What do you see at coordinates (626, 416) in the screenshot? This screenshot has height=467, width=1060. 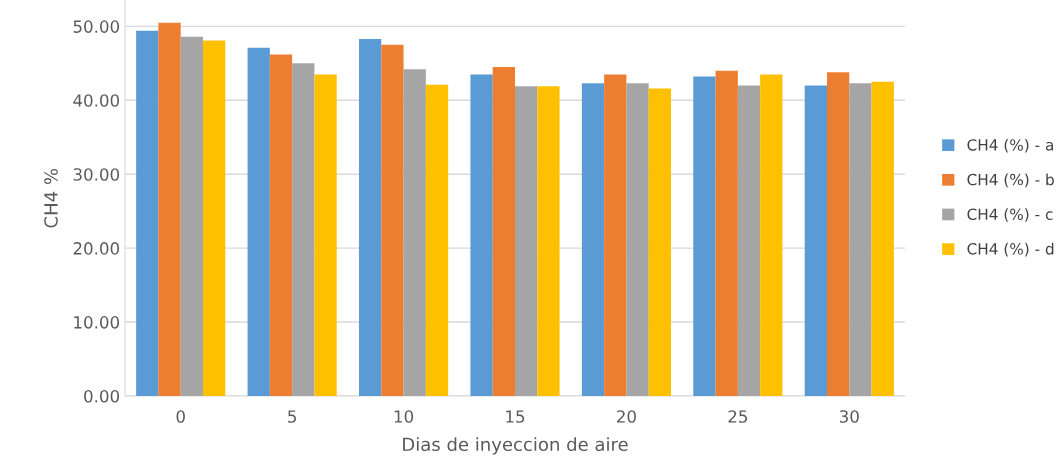 I see `x-tick-label: 20` at bounding box center [626, 416].